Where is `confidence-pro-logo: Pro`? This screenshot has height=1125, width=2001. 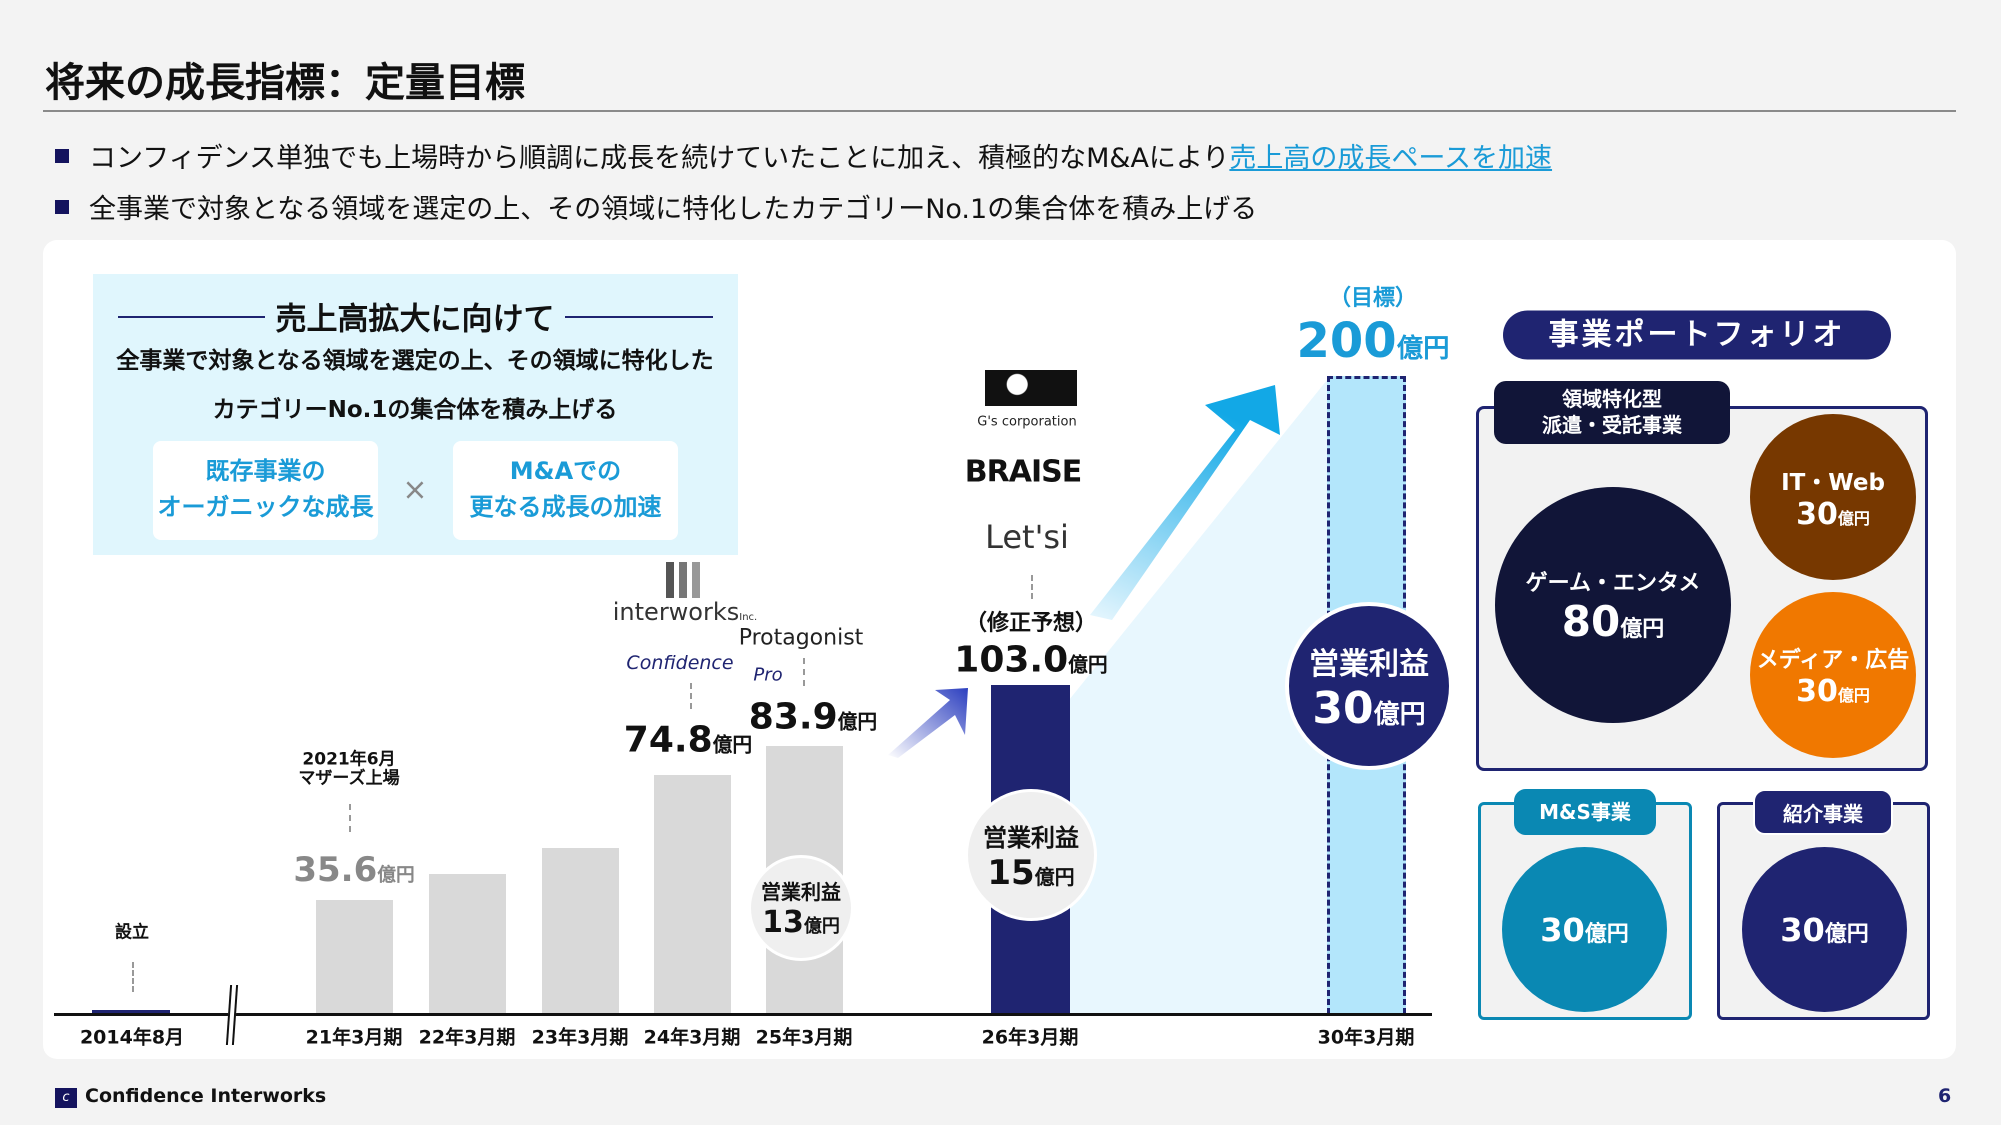 confidence-pro-logo: Pro is located at coordinates (768, 675).